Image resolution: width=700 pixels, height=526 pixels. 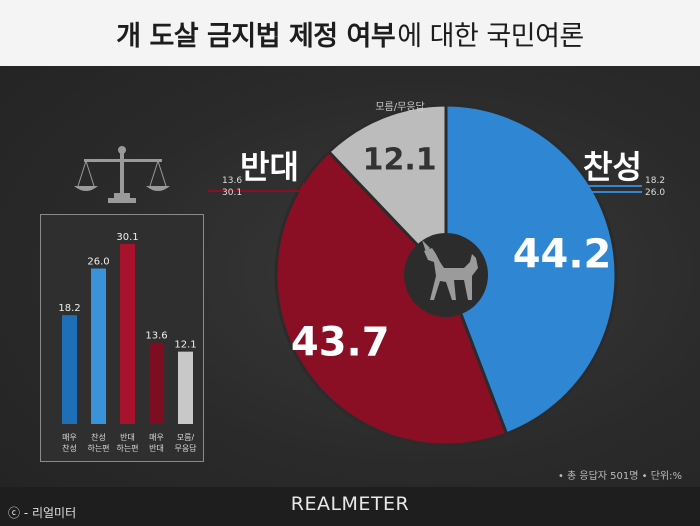 What do you see at coordinates (490, 36) in the screenshot?
I see `page-title-suffix: 에 대한 국민여론` at bounding box center [490, 36].